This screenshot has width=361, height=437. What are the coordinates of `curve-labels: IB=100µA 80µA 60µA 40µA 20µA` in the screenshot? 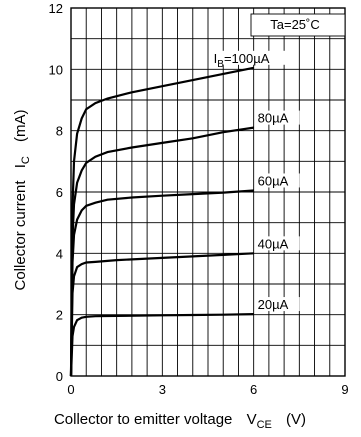 It's located at (255, 181).